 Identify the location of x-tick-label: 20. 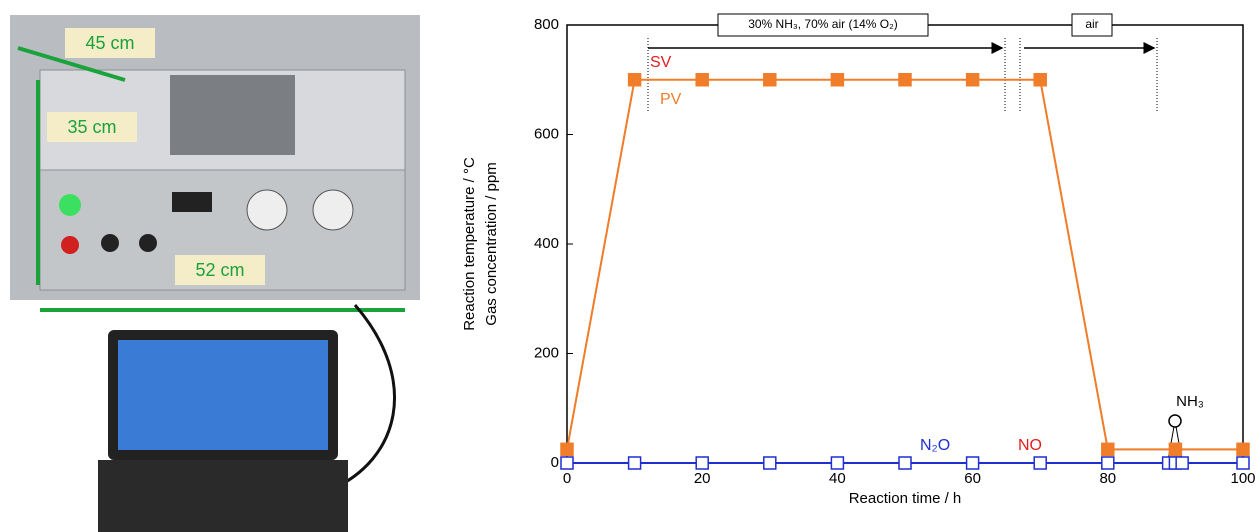
(702, 478).